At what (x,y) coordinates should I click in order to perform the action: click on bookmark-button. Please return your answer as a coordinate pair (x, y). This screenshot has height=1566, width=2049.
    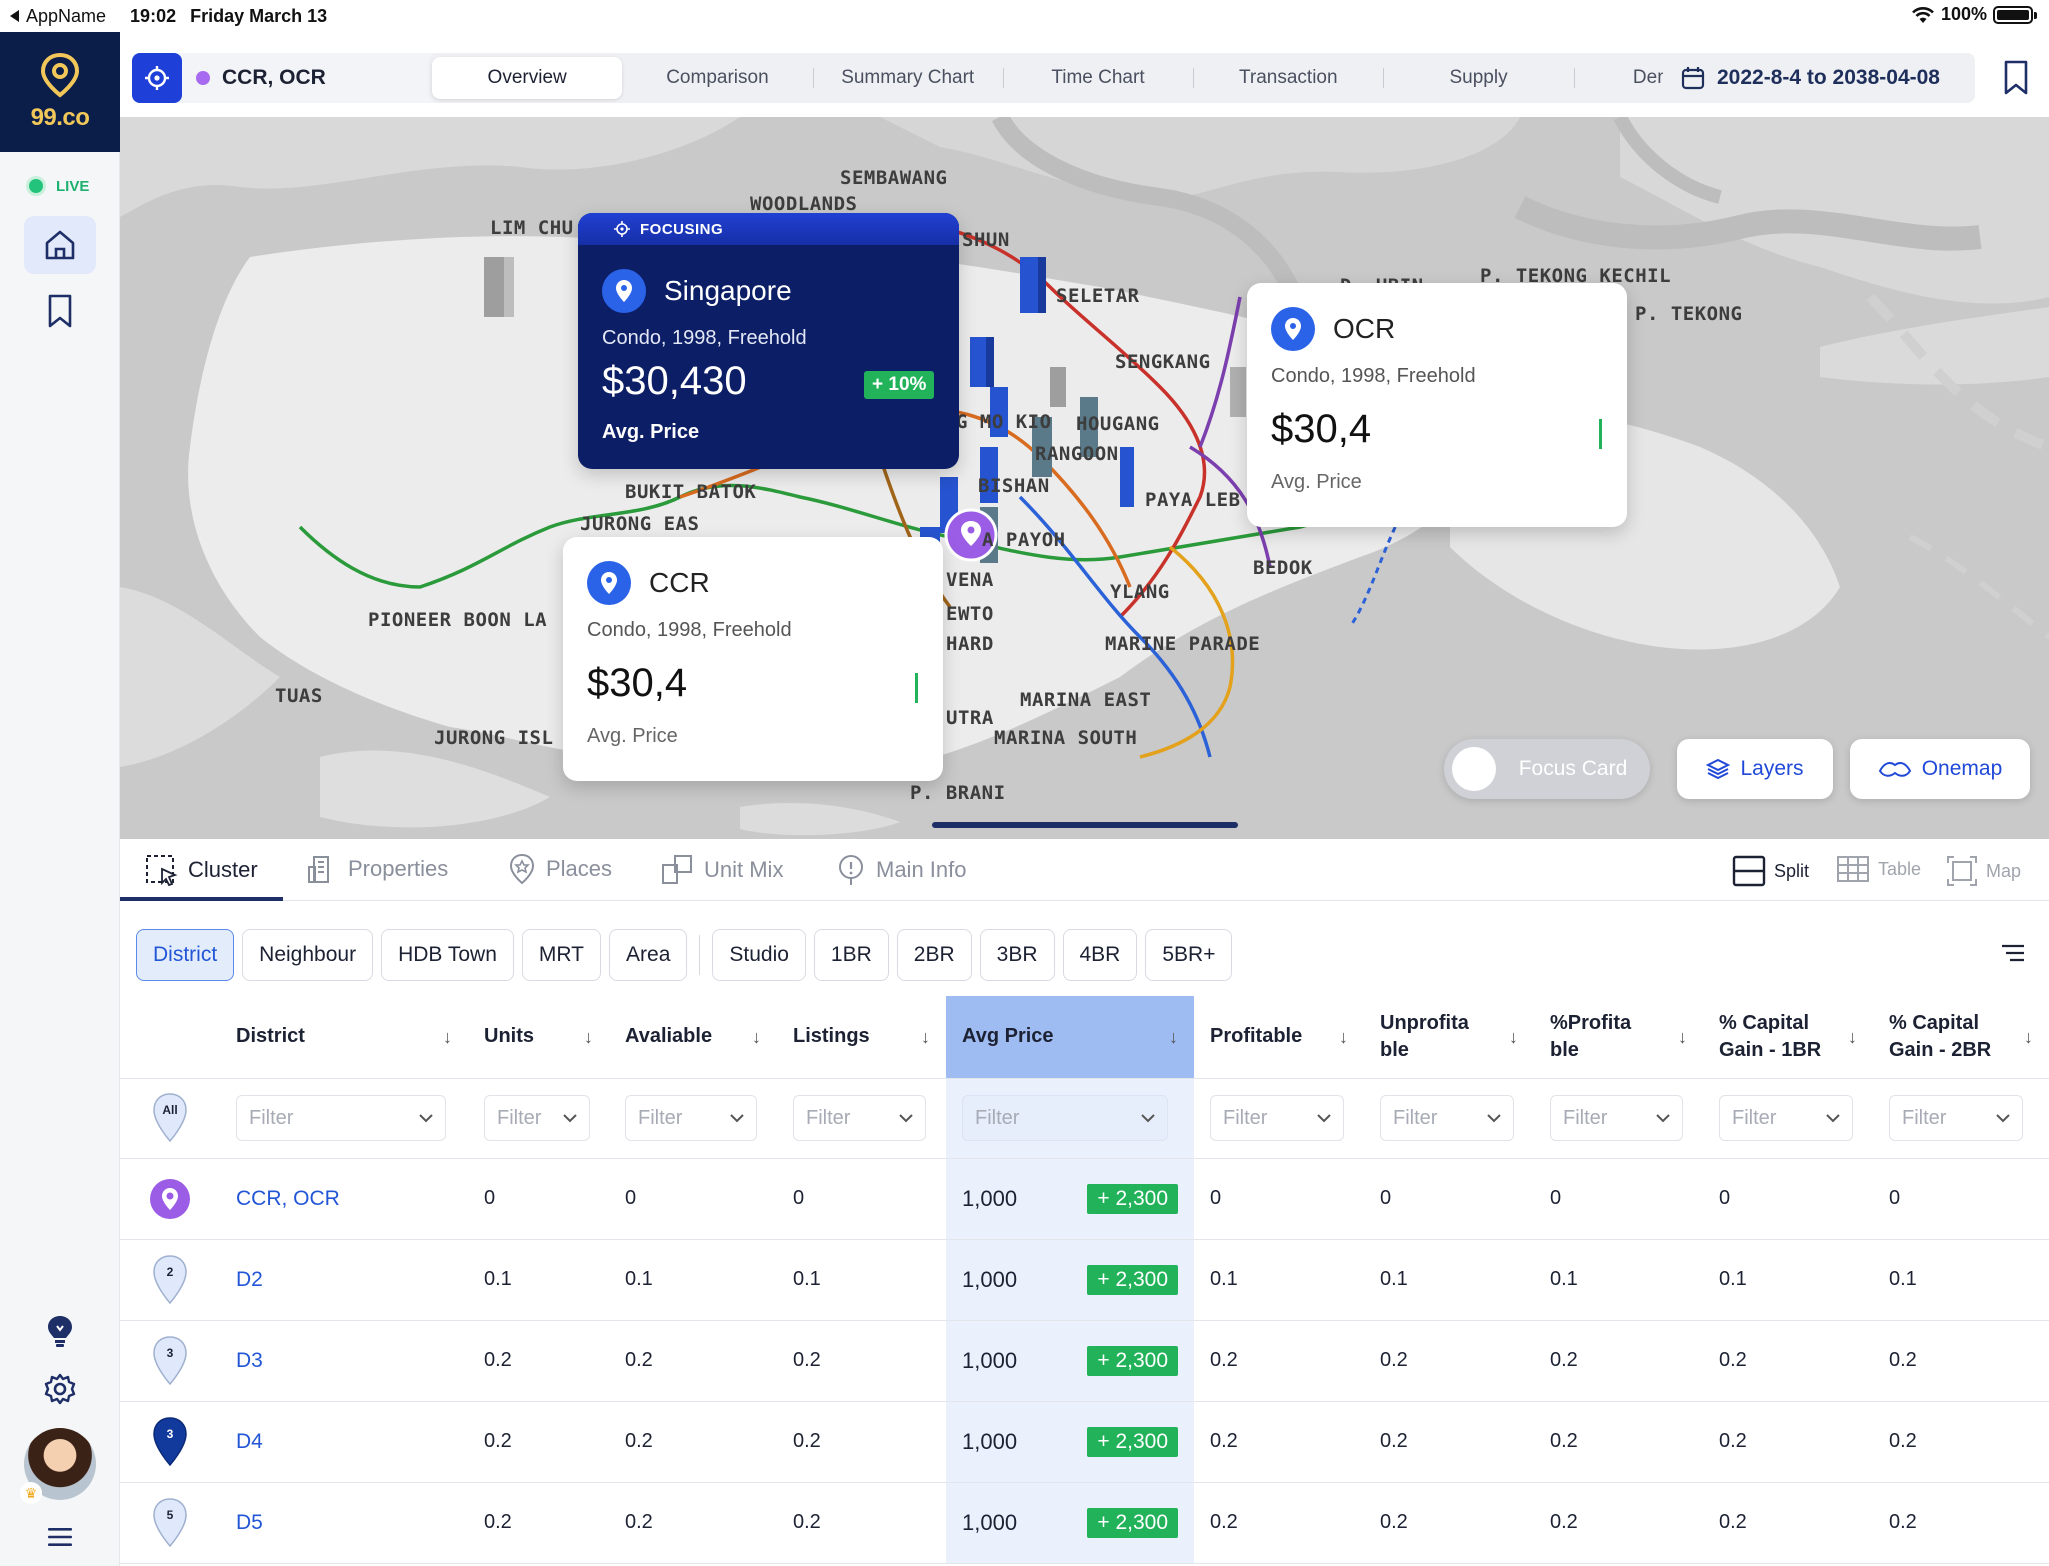
    Looking at the image, I should click on (2016, 80).